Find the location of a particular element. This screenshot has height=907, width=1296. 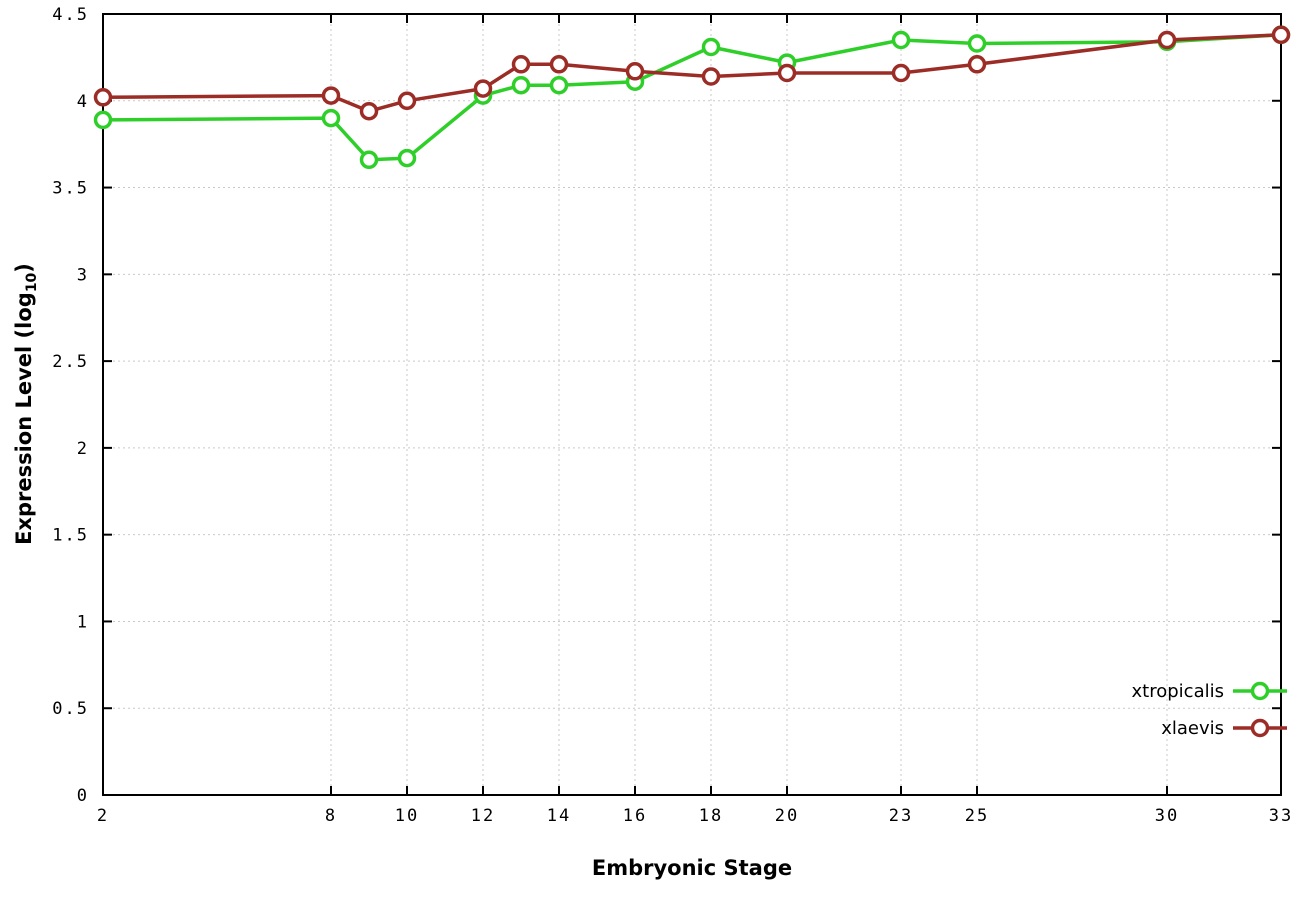

x-tick-label: 12 is located at coordinates (483, 816).